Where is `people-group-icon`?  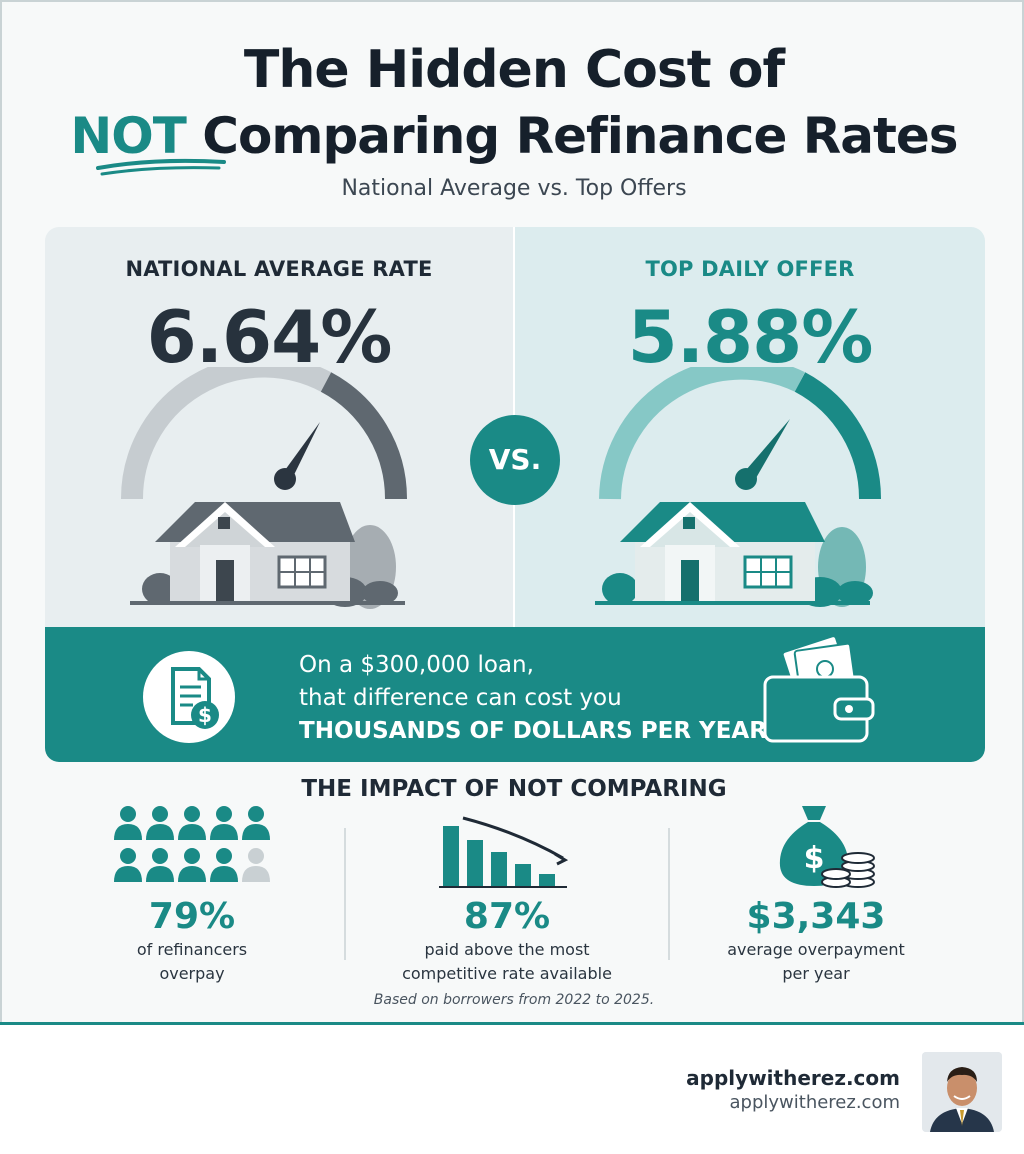
people-group-icon is located at coordinates (192, 844).